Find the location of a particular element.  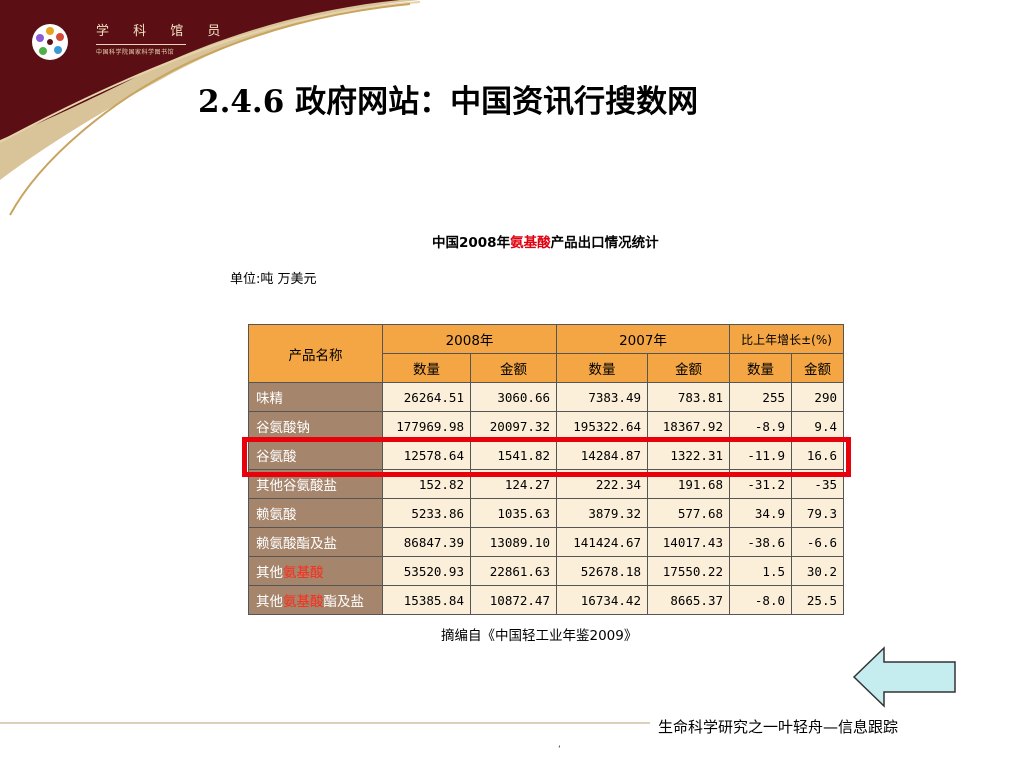

table-title-highlight: 氨基酸 is located at coordinates (530, 243).